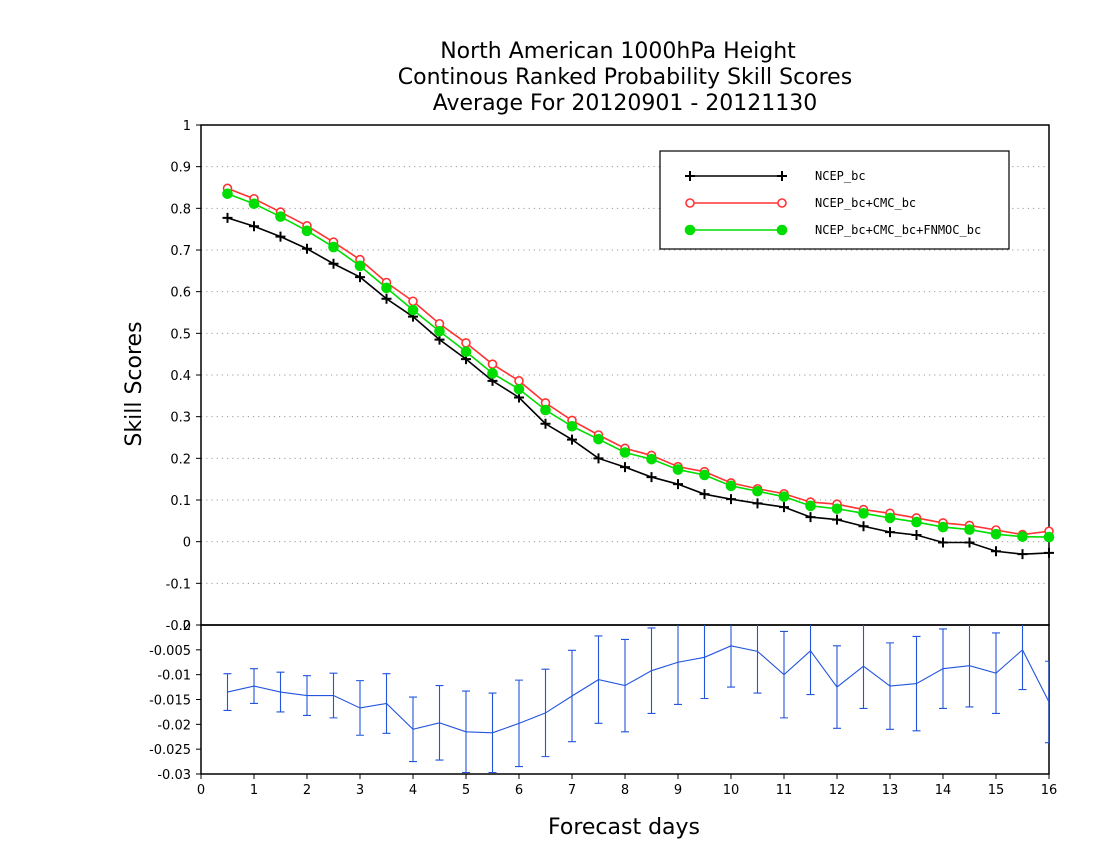 This screenshot has height=850, width=1100. Describe the element at coordinates (307, 790) in the screenshot. I see `x-tick-label: 2` at that location.